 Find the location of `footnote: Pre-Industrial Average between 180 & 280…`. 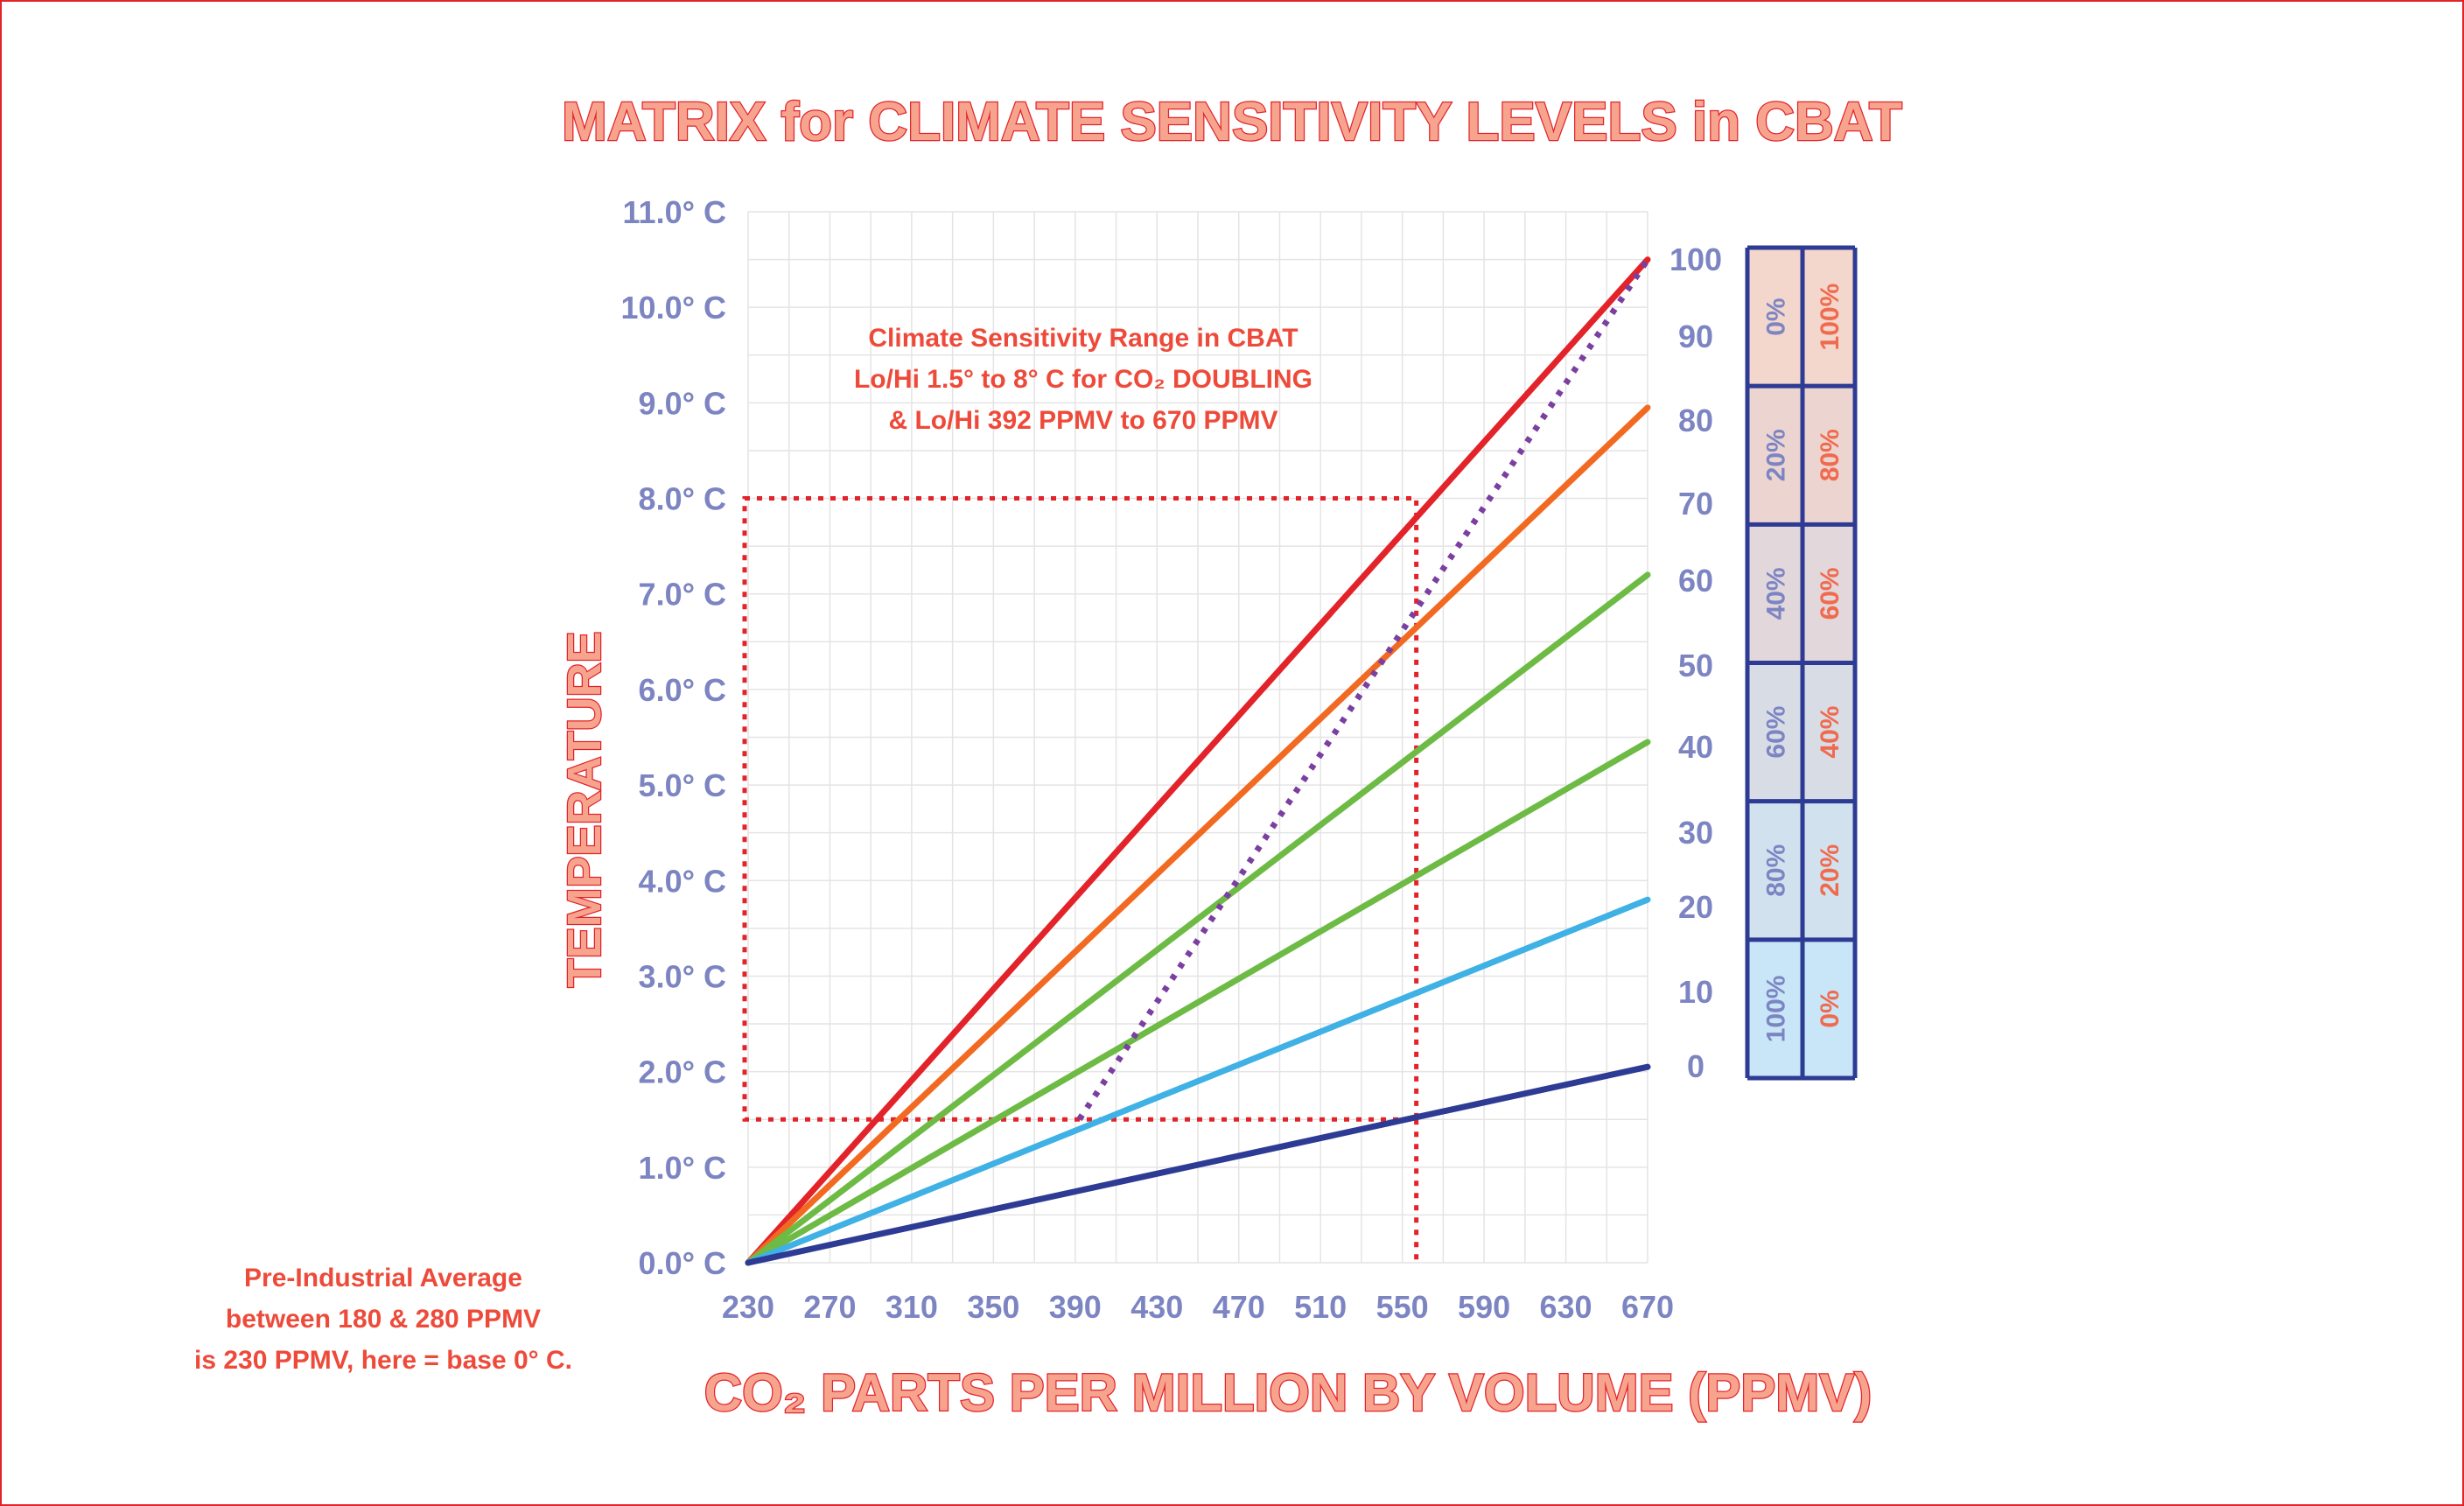

footnote: Pre-Industrial Average between 180 & 280… is located at coordinates (383, 1319).